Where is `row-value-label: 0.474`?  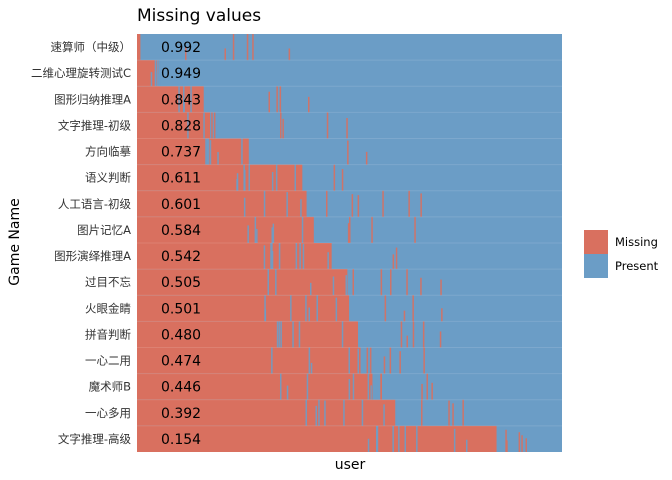
row-value-label: 0.474 is located at coordinates (181, 362).